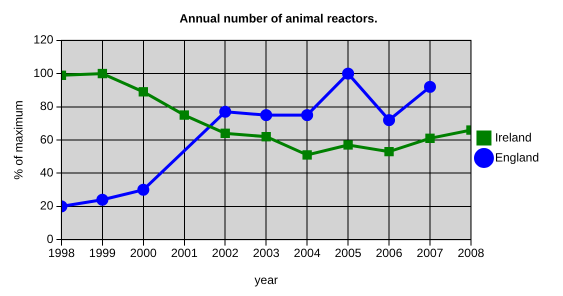 This screenshot has width=563, height=296. What do you see at coordinates (43, 39) in the screenshot?
I see `y-tick-label: 120` at bounding box center [43, 39].